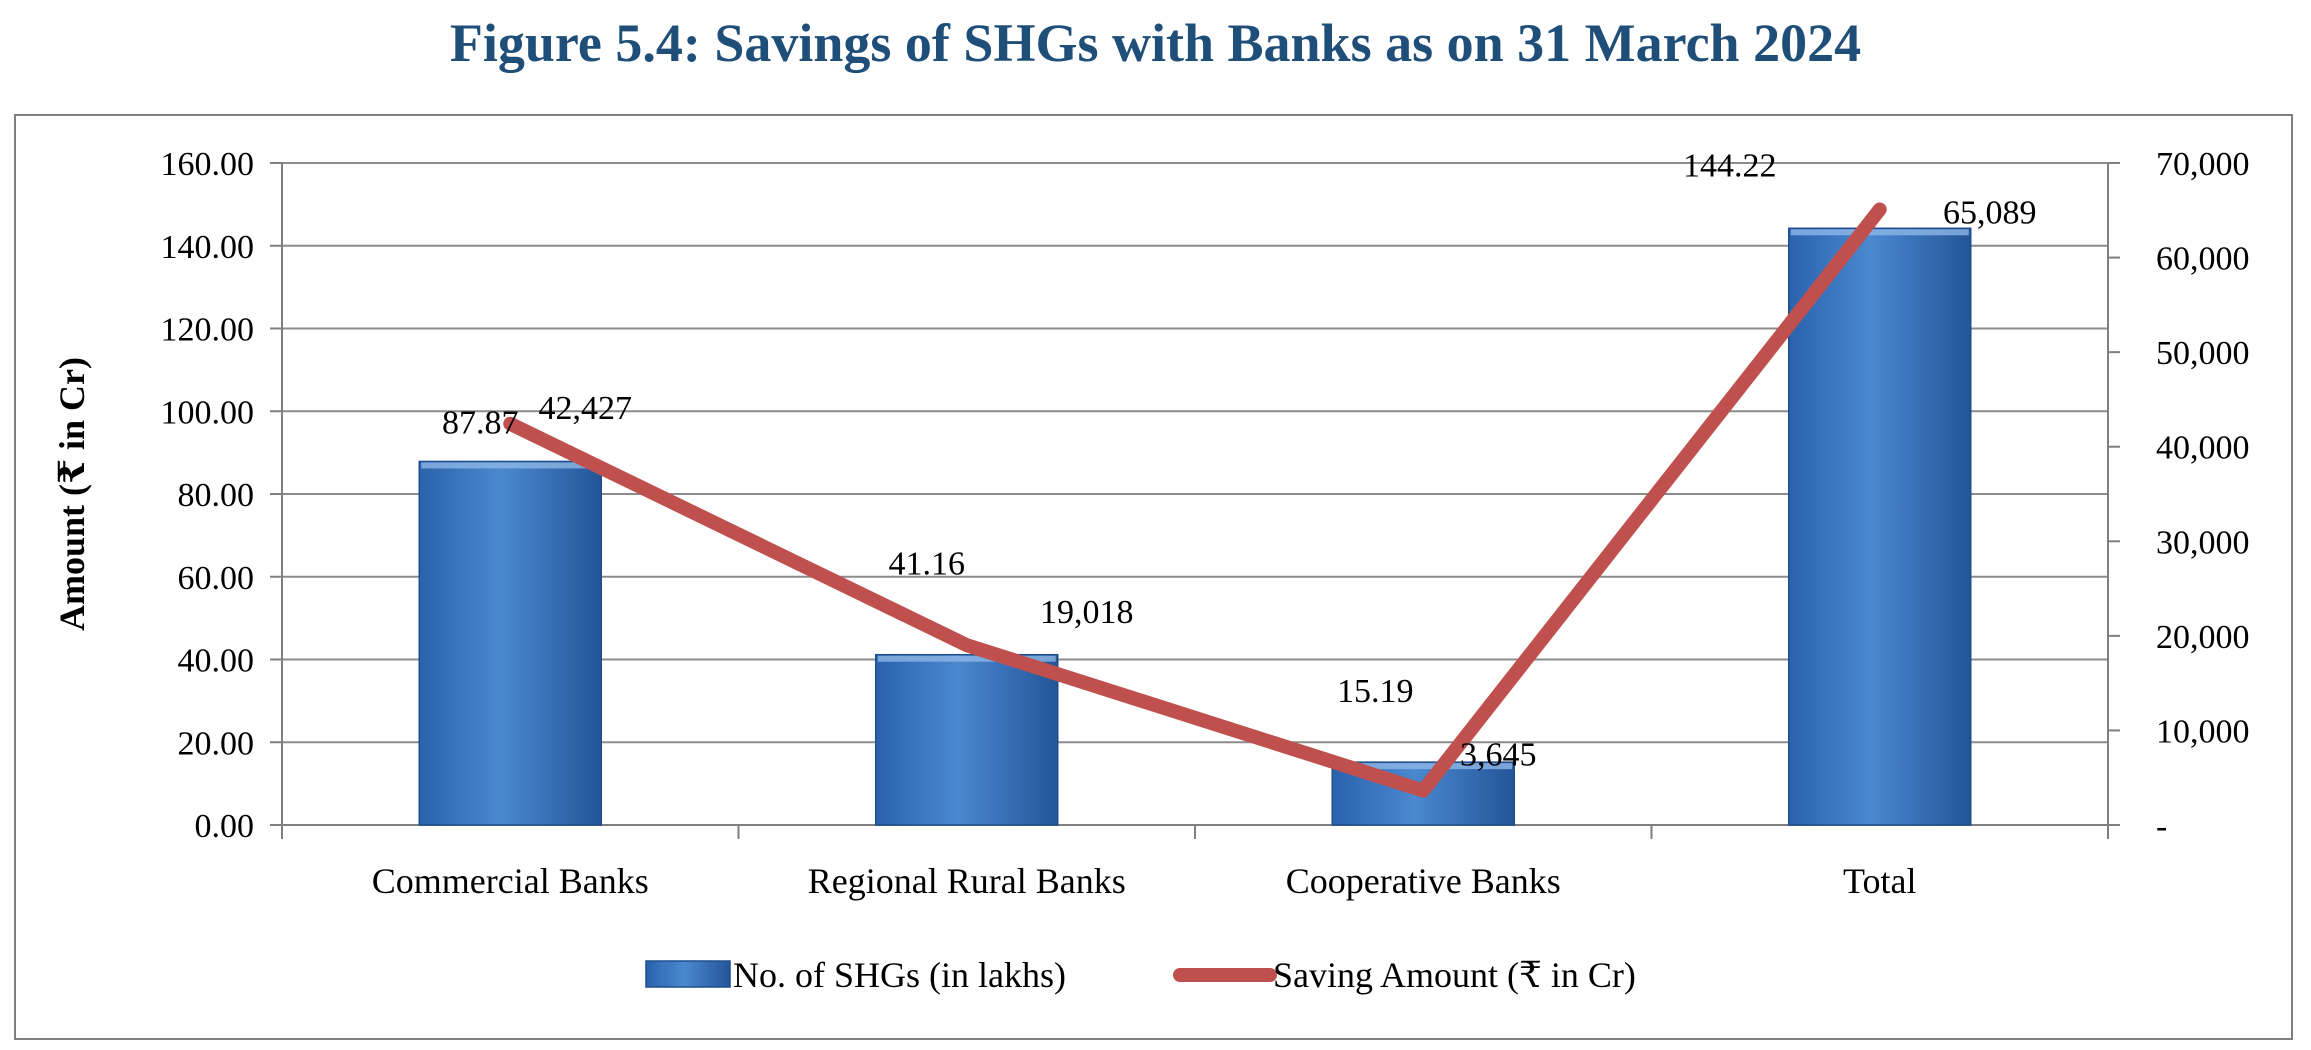  Describe the element at coordinates (1375, 691) in the screenshot. I see `bar-data-label: 15.19` at that location.